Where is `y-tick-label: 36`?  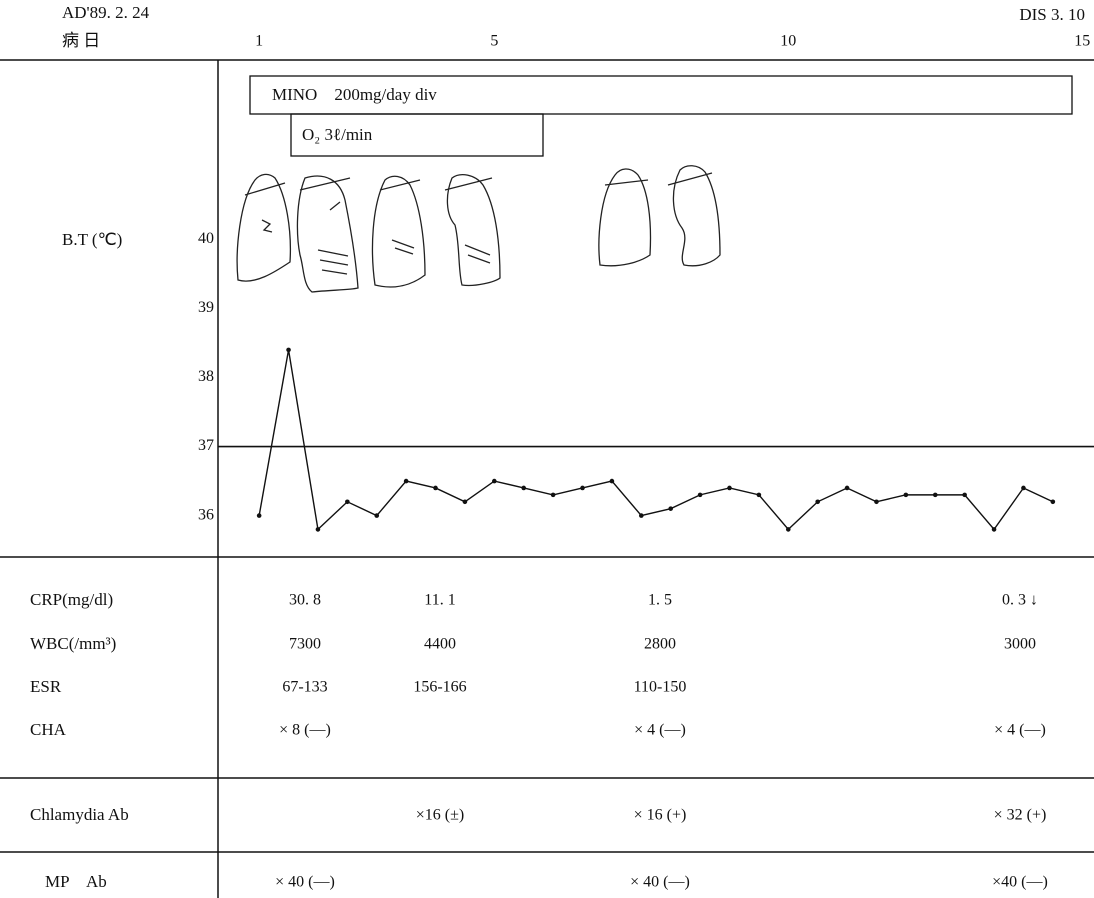 y-tick-label: 36 is located at coordinates (206, 514).